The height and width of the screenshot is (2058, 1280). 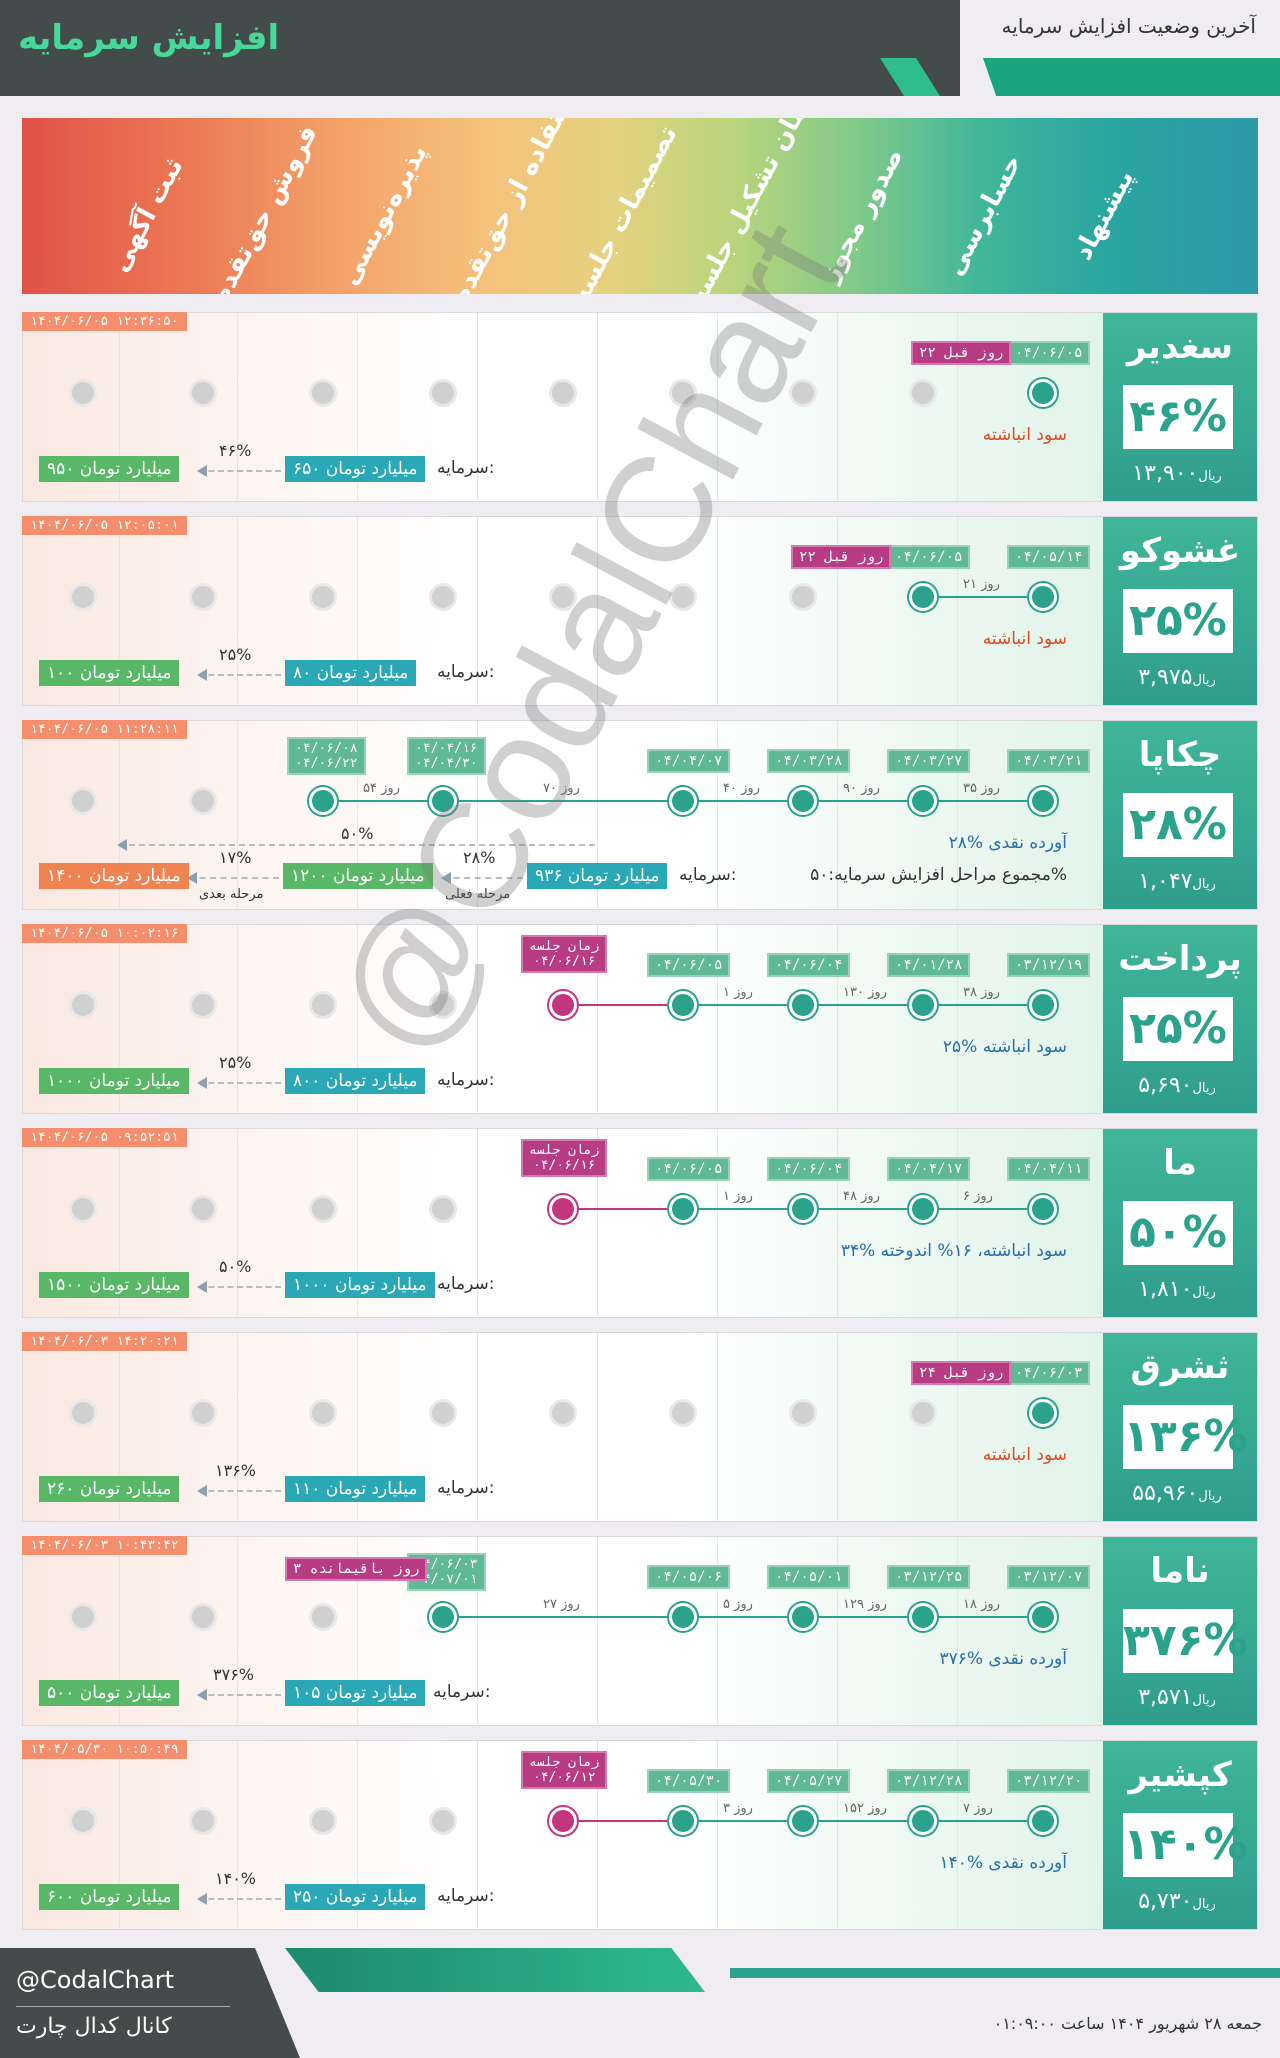 What do you see at coordinates (1180, 611) in the screenshot?
I see `stock-summary: غشوکو ۲۵% ۳,۹۷۵ریال` at bounding box center [1180, 611].